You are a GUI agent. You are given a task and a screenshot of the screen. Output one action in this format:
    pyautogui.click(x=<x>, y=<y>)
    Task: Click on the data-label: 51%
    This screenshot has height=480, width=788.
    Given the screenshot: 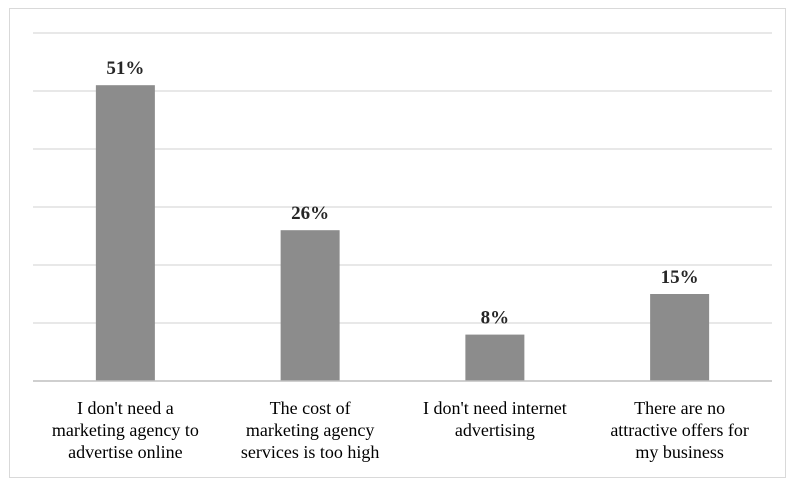 What is the action you would take?
    pyautogui.click(x=125, y=68)
    